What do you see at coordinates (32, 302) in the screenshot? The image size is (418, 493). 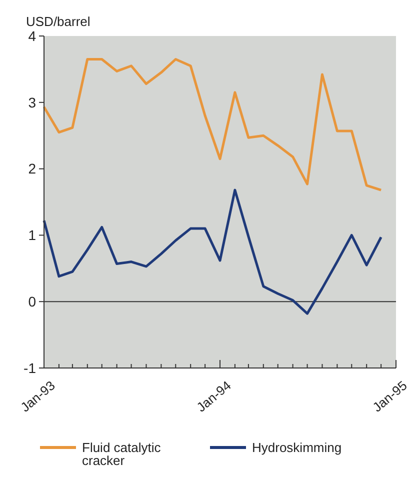 I see `y-tick-label: 0` at bounding box center [32, 302].